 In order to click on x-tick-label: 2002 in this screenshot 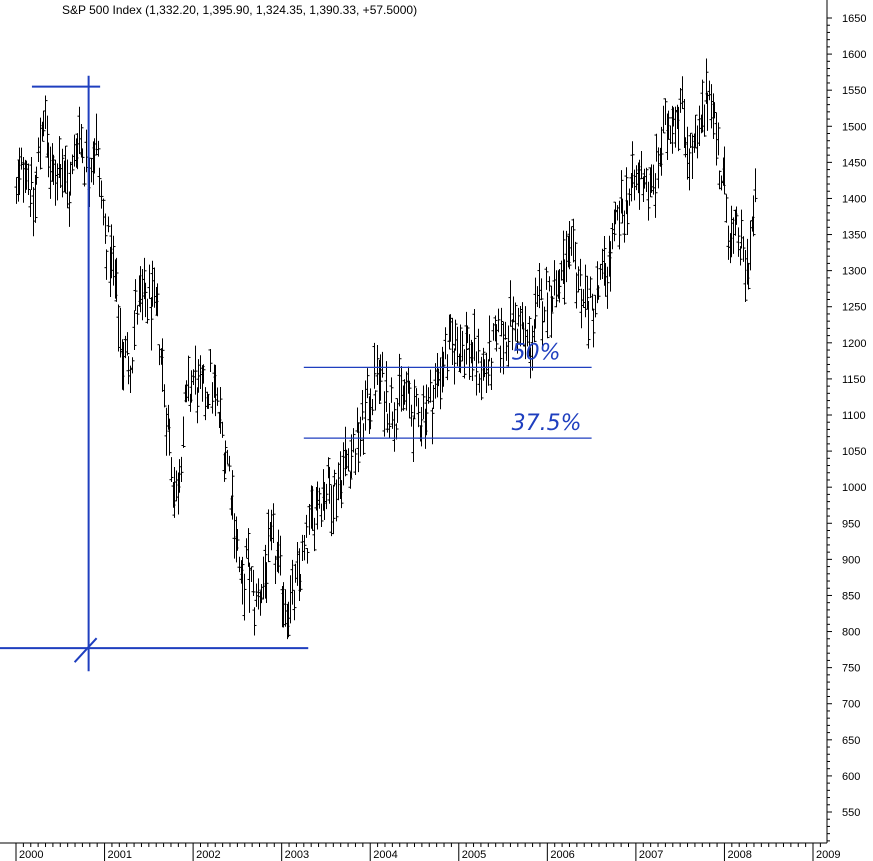, I will do `click(208, 855)`.